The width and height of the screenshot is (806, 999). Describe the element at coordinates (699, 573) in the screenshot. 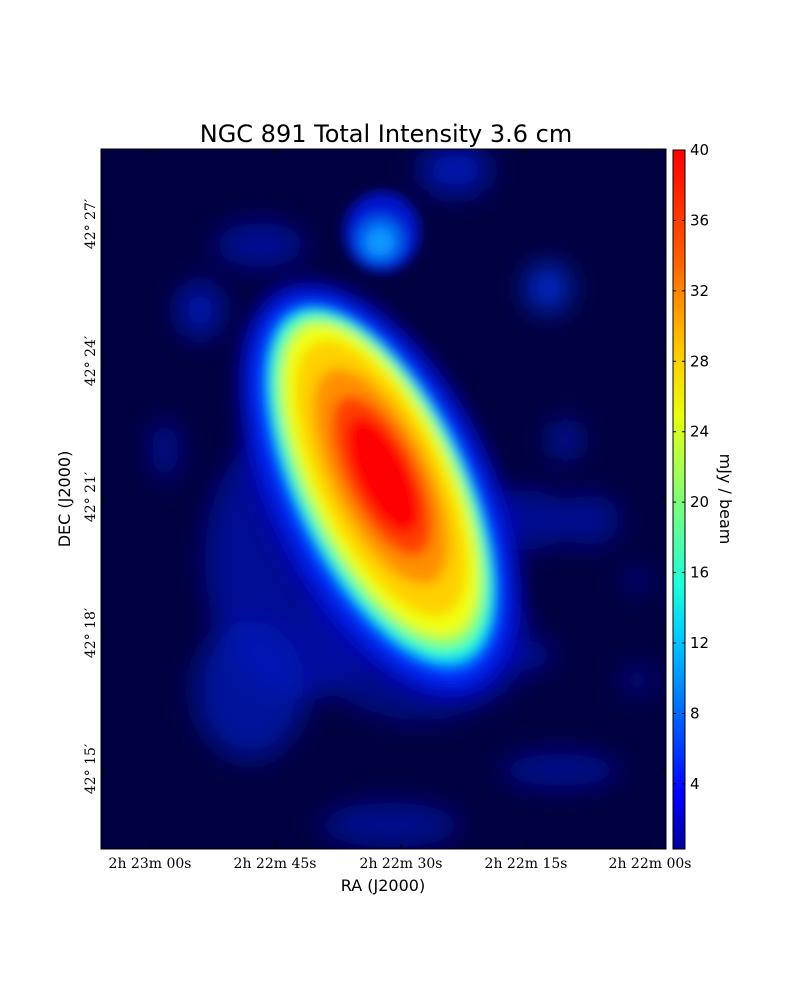

I see `colorbar-tick-label: 16` at that location.